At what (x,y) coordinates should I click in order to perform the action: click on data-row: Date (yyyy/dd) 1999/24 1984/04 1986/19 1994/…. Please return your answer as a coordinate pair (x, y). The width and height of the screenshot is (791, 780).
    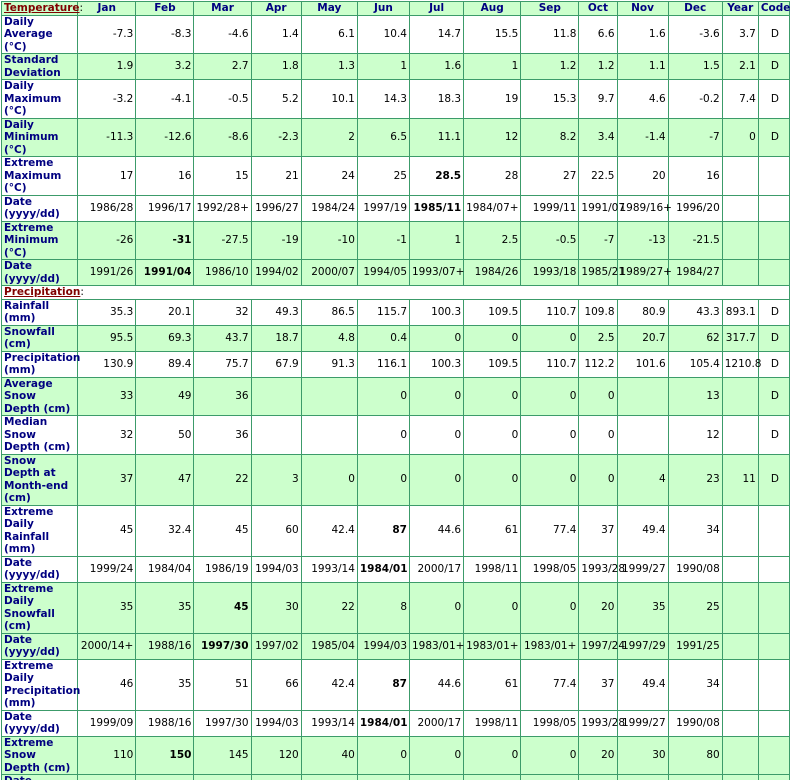
    Looking at the image, I should click on (395, 569).